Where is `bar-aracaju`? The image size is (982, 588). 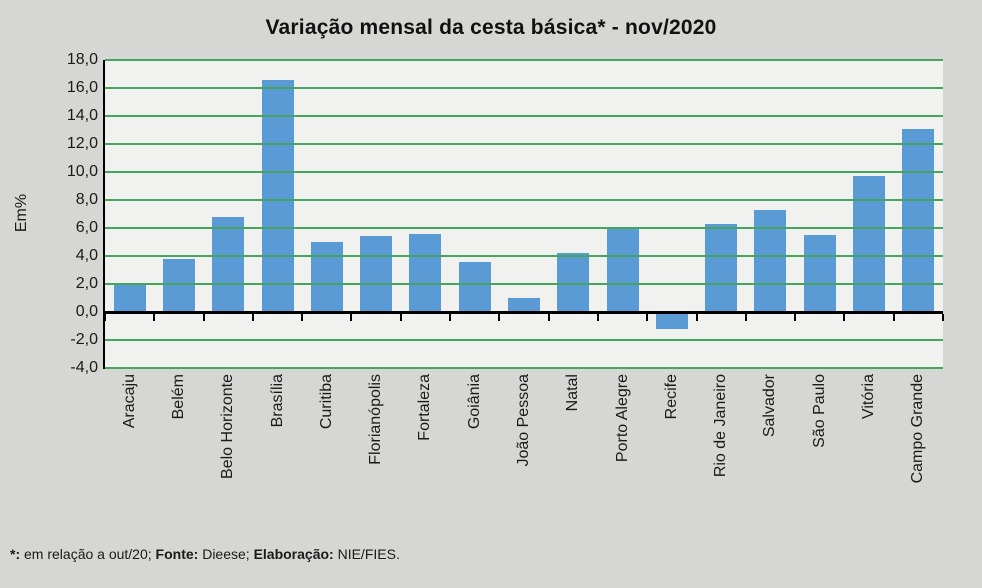
bar-aracaju is located at coordinates (129, 298).